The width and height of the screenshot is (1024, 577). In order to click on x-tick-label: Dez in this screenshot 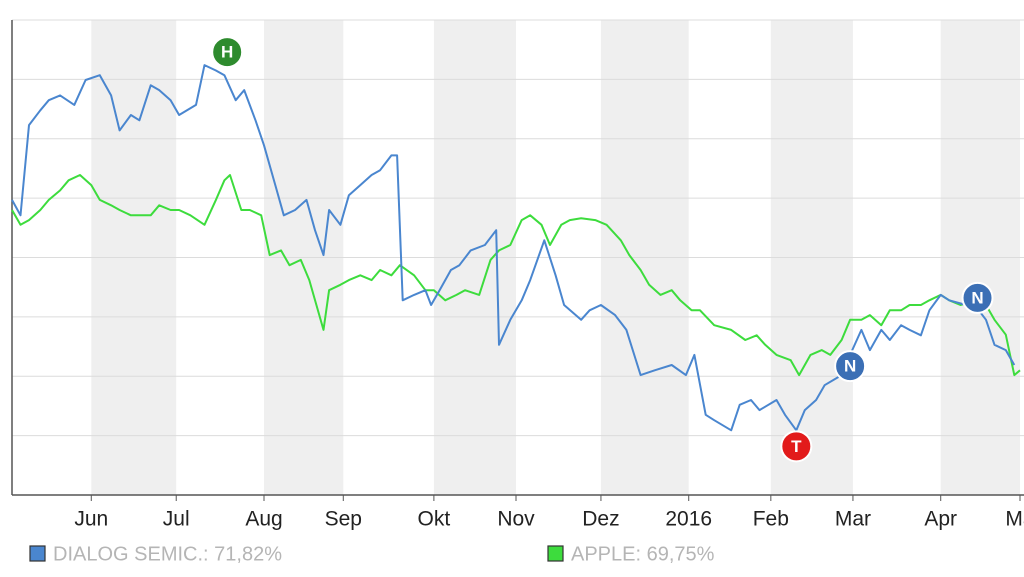, I will do `click(600, 519)`.